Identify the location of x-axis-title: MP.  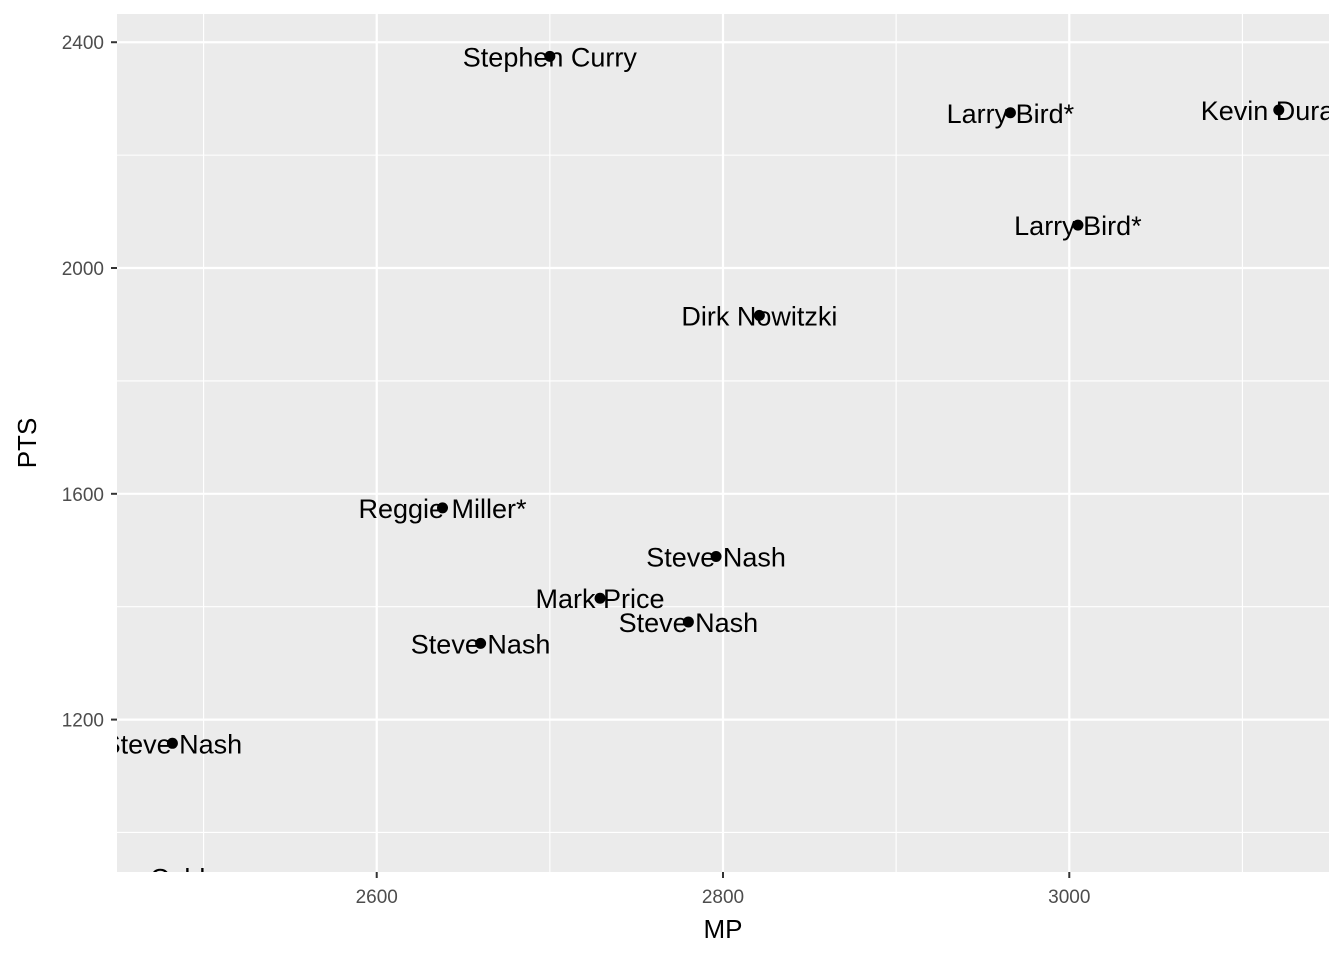
(723, 929).